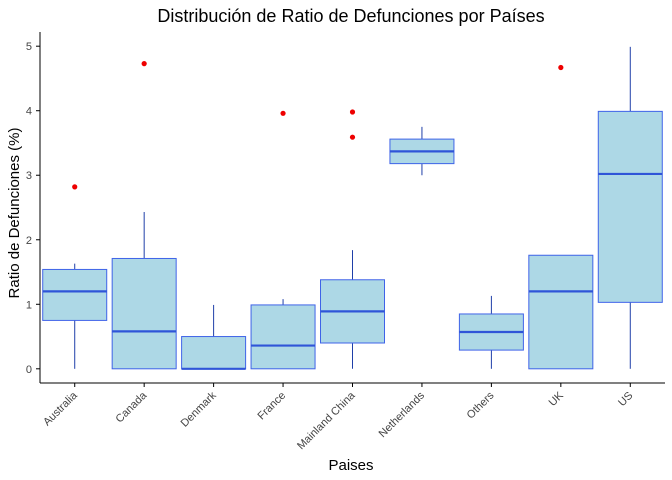 The width and height of the screenshot is (672, 480). Describe the element at coordinates (144, 313) in the screenshot. I see `box-canada` at that location.